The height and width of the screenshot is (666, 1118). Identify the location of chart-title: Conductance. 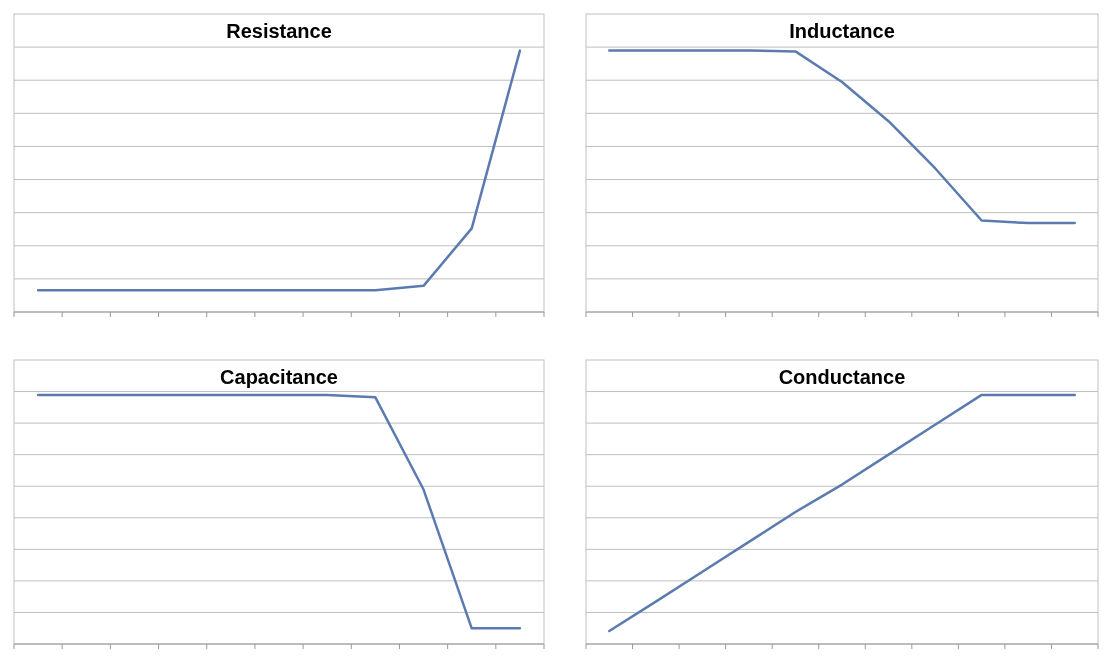
(842, 377).